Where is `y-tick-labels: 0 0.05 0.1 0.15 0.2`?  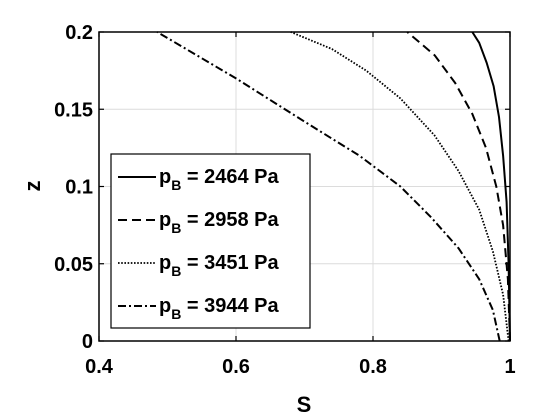
y-tick-labels: 0 0.05 0.1 0.15 0.2 is located at coordinates (73, 187).